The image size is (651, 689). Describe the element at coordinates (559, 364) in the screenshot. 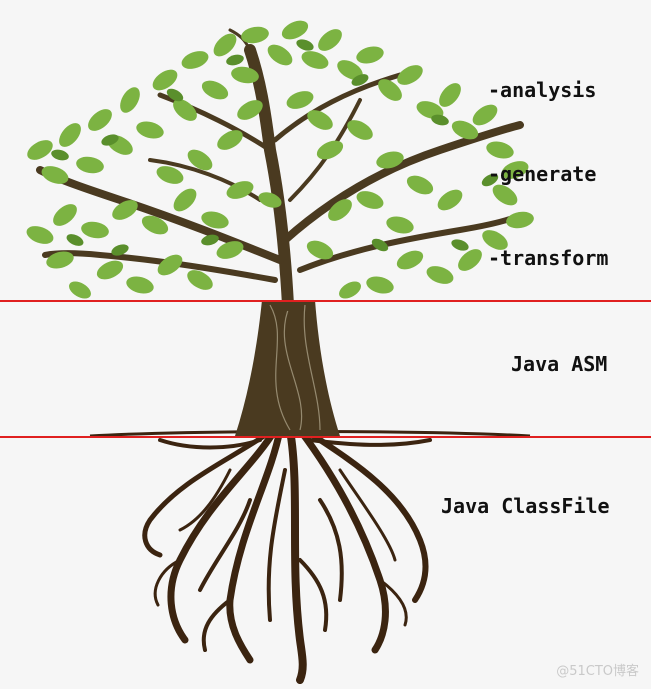

I see `label-java-asm: Java ASM` at that location.